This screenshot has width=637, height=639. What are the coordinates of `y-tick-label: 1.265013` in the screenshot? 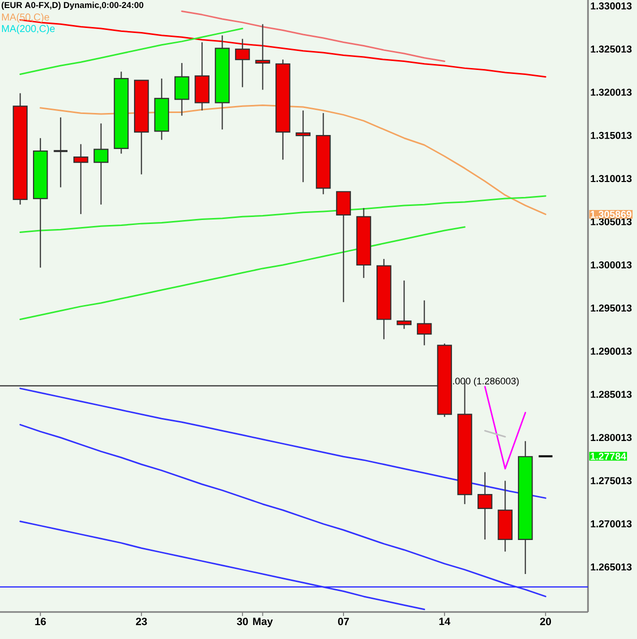 It's located at (611, 567).